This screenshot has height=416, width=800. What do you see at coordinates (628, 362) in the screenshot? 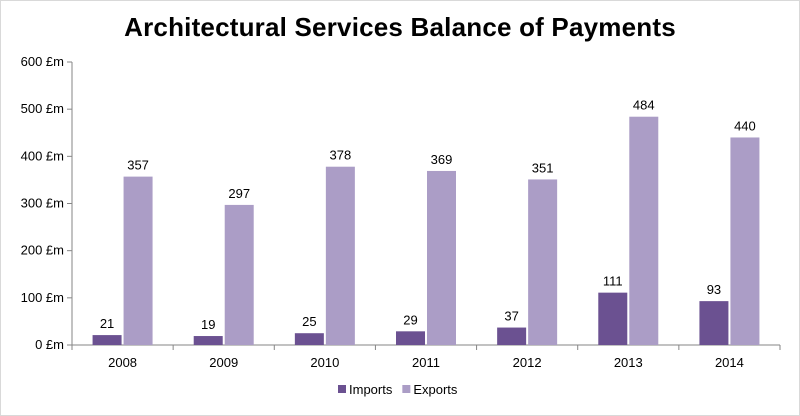
I see `x-tick-label: 2013` at bounding box center [628, 362].